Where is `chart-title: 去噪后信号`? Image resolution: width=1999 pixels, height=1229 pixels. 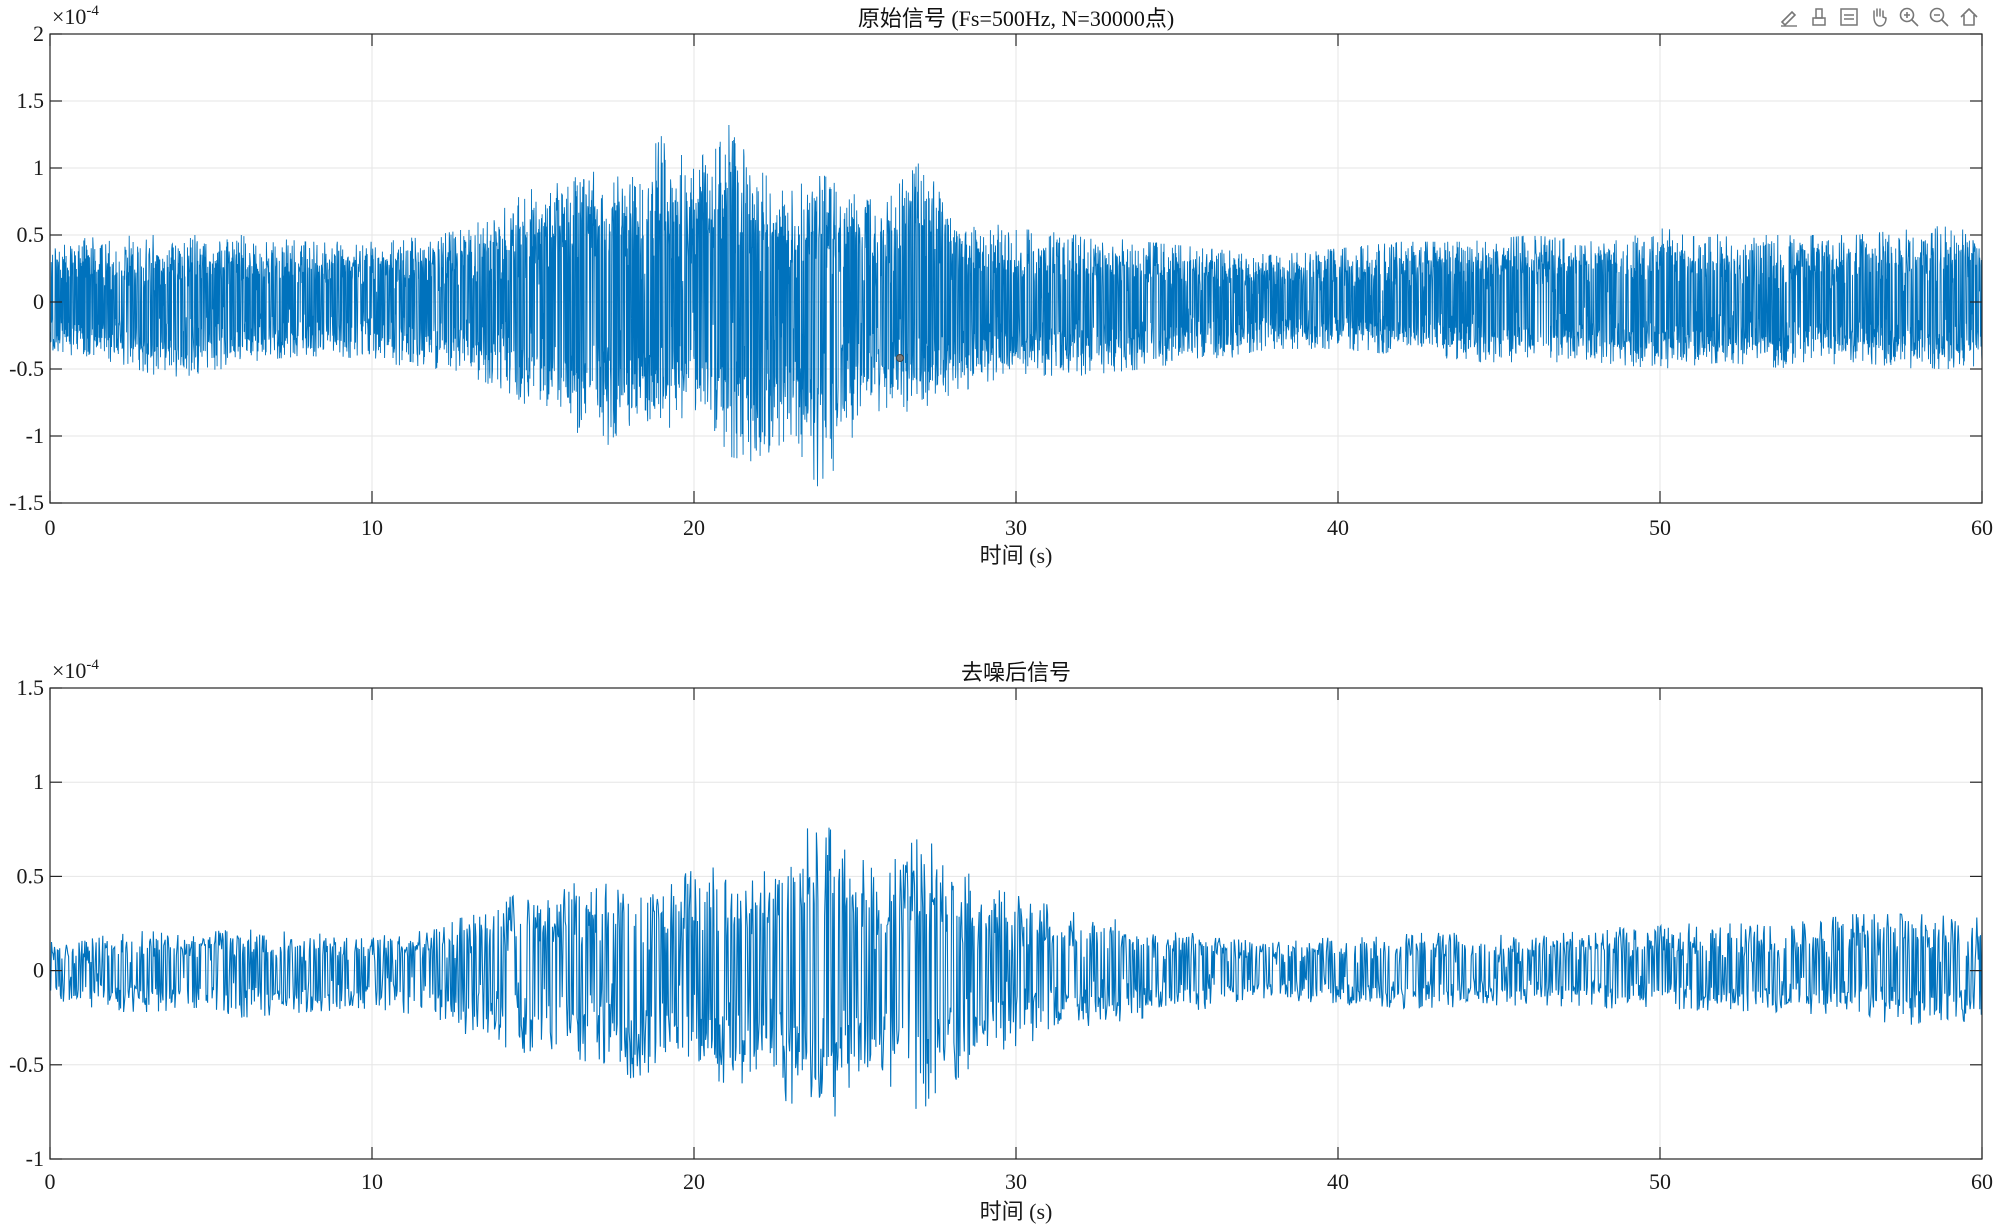
chart-title: 去噪后信号 is located at coordinates (1016, 672).